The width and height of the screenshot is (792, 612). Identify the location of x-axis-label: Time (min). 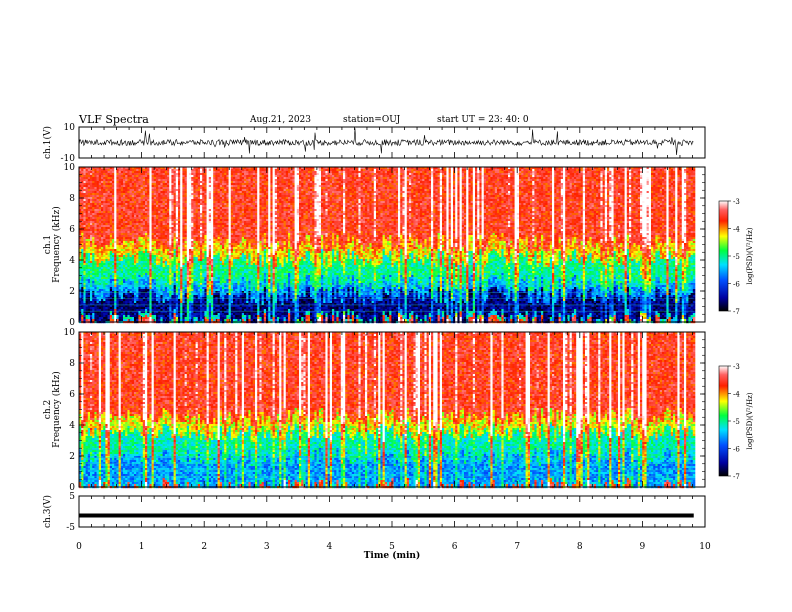
(392, 555).